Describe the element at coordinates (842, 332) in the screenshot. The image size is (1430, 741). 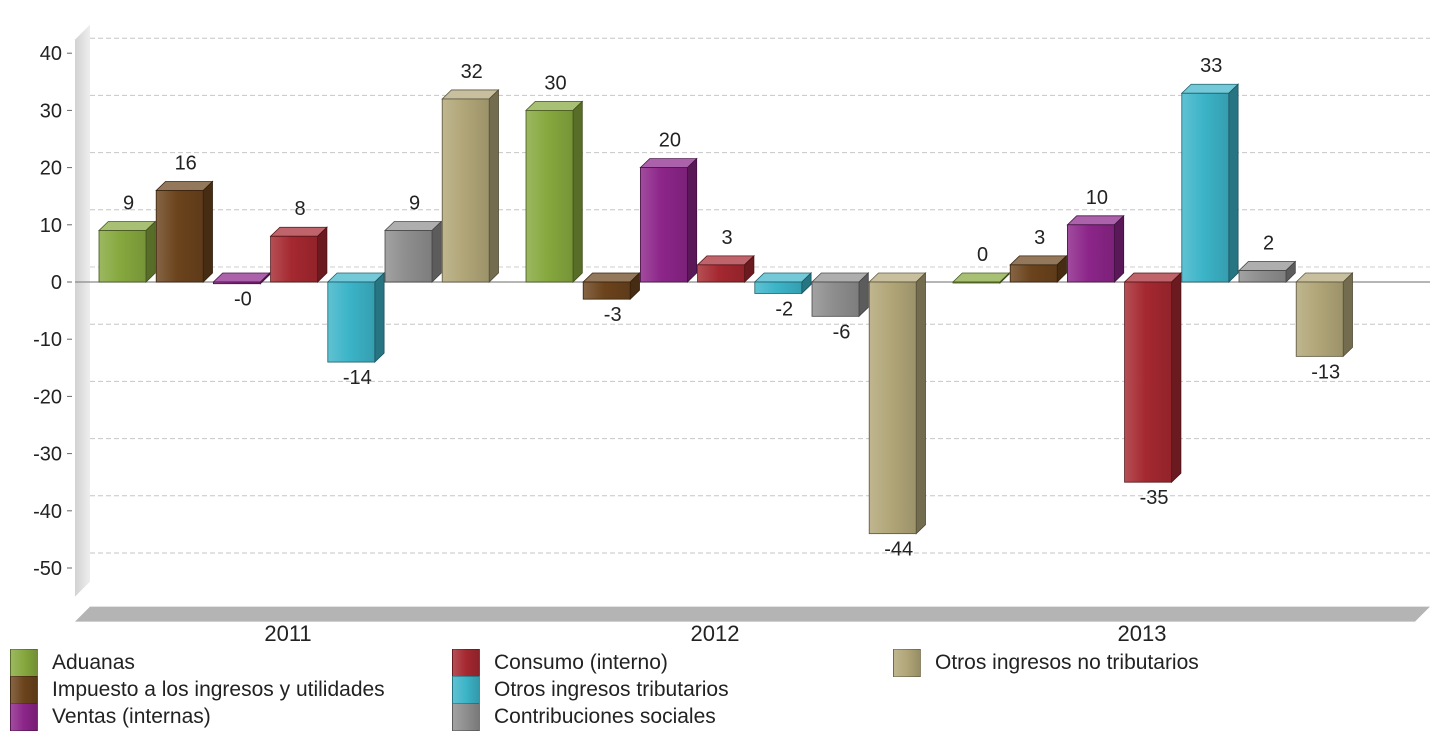
I see `data-label: -6` at that location.